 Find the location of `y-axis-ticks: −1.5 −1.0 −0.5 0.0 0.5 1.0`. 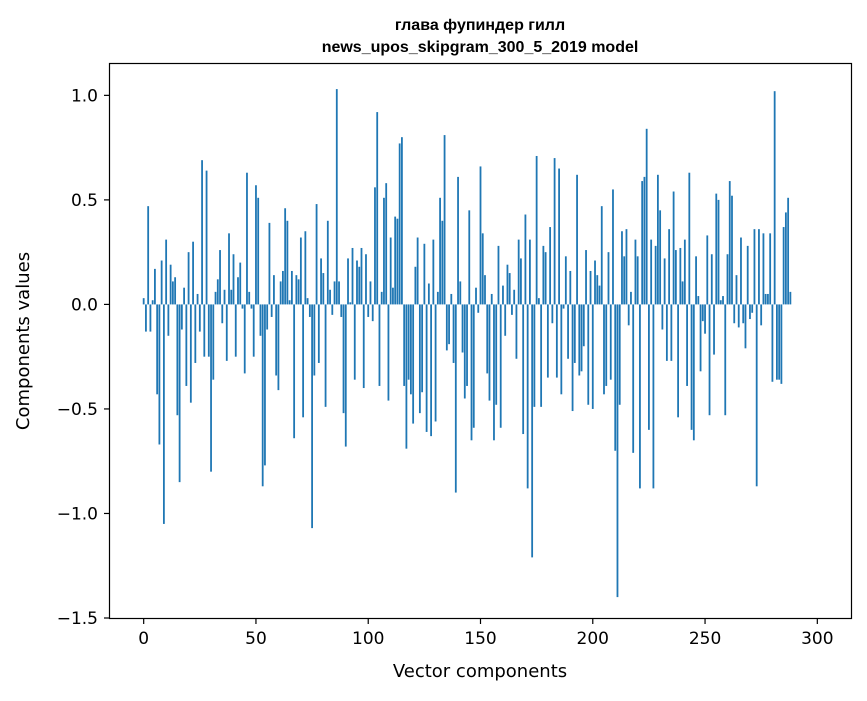

y-axis-ticks: −1.5 −1.0 −0.5 0.0 0.5 1.0 is located at coordinates (83, 357).